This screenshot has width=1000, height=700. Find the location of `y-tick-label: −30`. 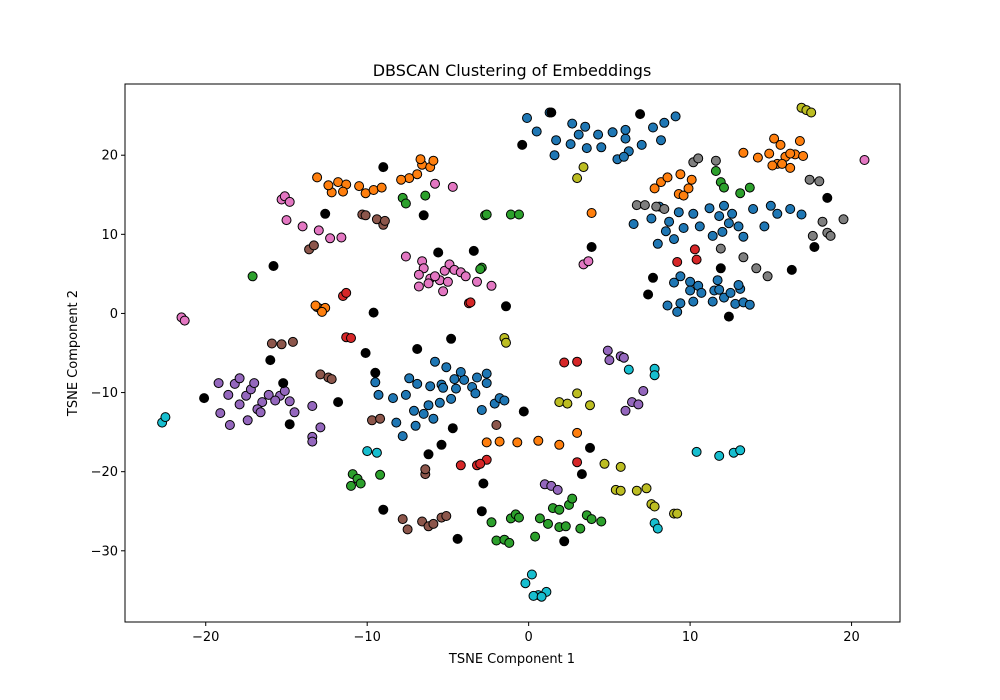

y-tick-label: −30 is located at coordinates (104, 551).